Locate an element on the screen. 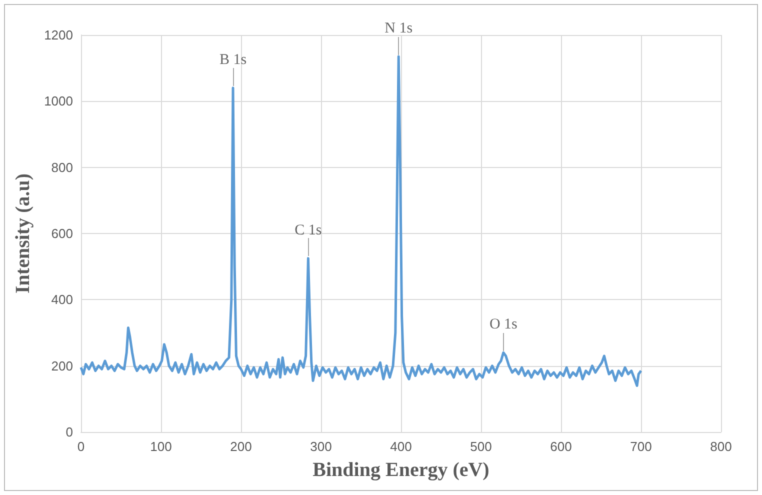 The image size is (762, 495). y-tick-label: 800 is located at coordinates (62, 167).